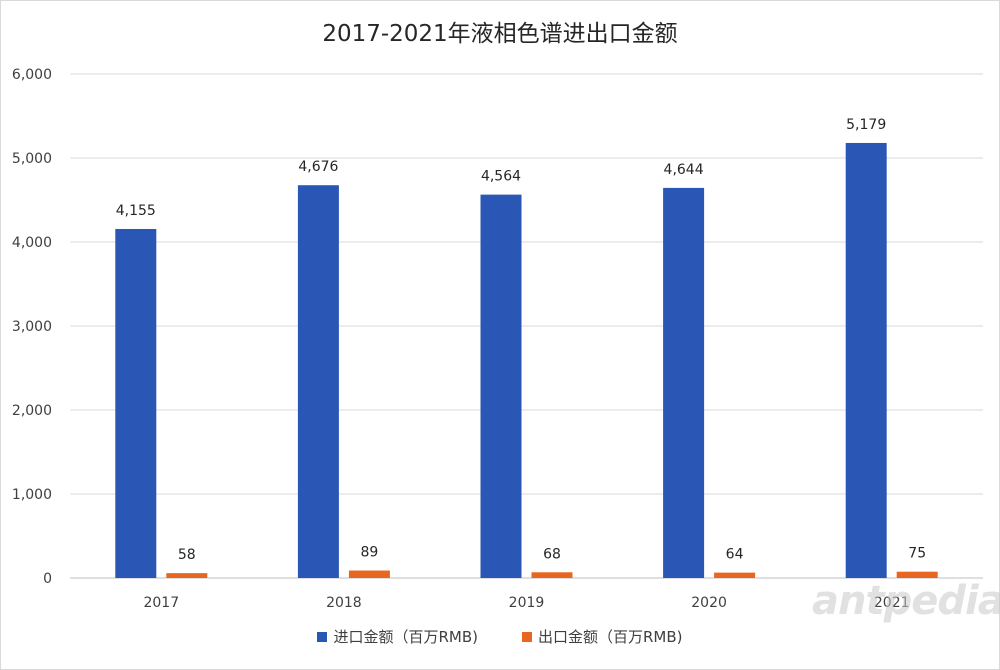 The image size is (1000, 670). What do you see at coordinates (892, 603) in the screenshot?
I see `x-tick-label: 2021` at bounding box center [892, 603].